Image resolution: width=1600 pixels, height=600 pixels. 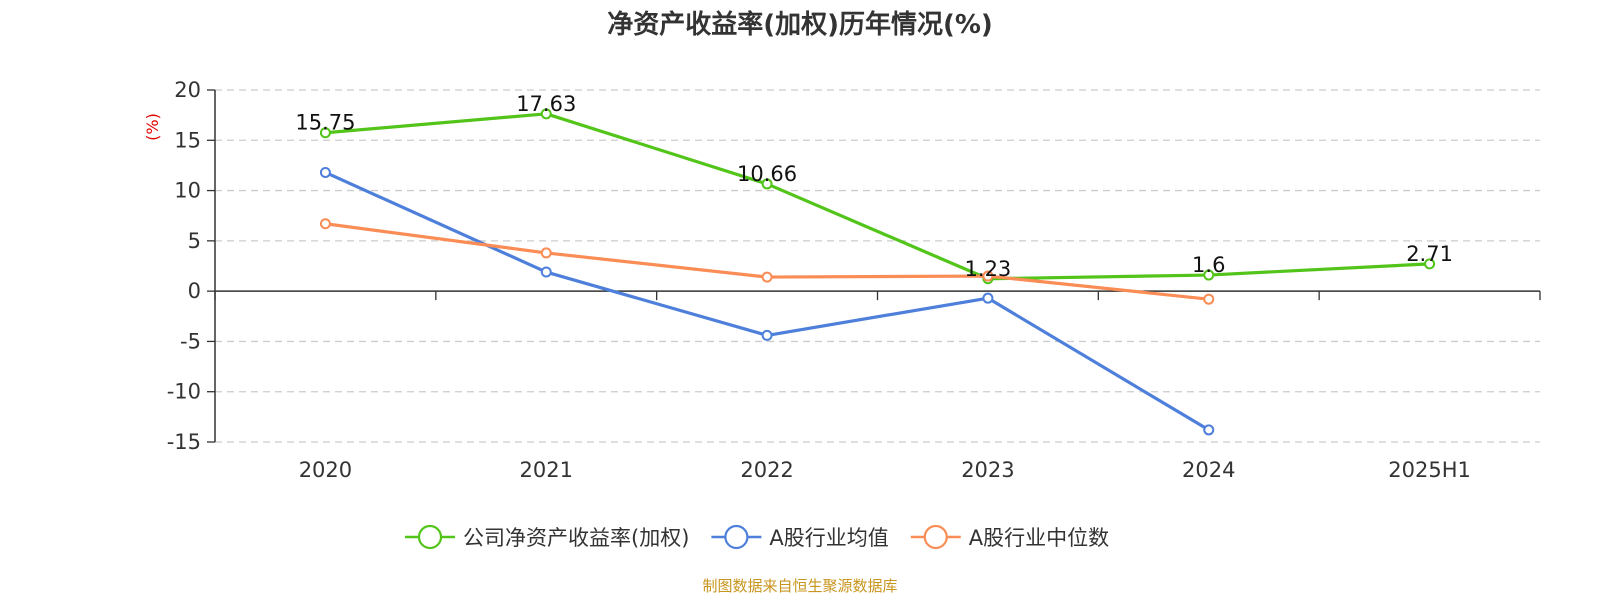 What do you see at coordinates (987, 470) in the screenshot?
I see `x-tick-label: 2023` at bounding box center [987, 470].